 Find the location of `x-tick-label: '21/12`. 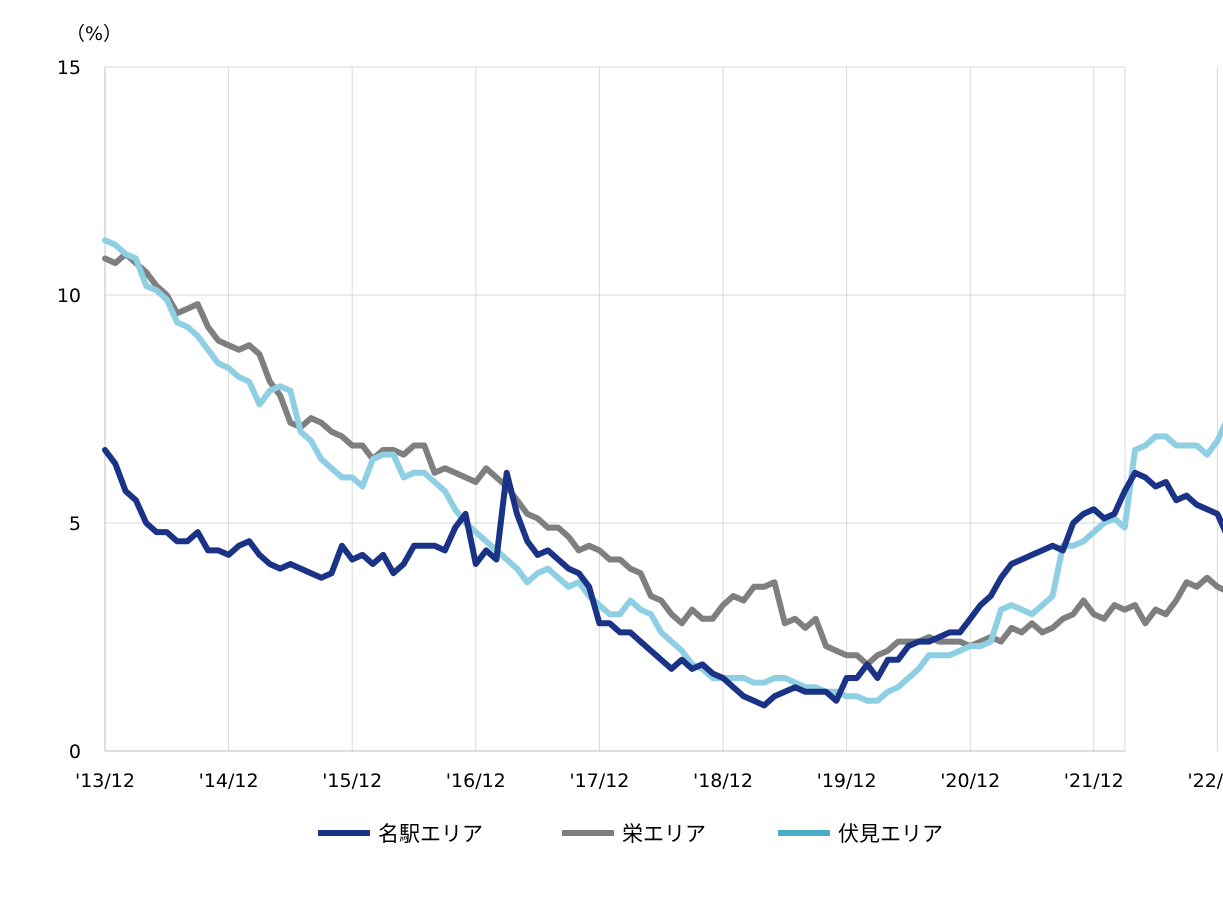

x-tick-label: '21/12 is located at coordinates (1094, 781).